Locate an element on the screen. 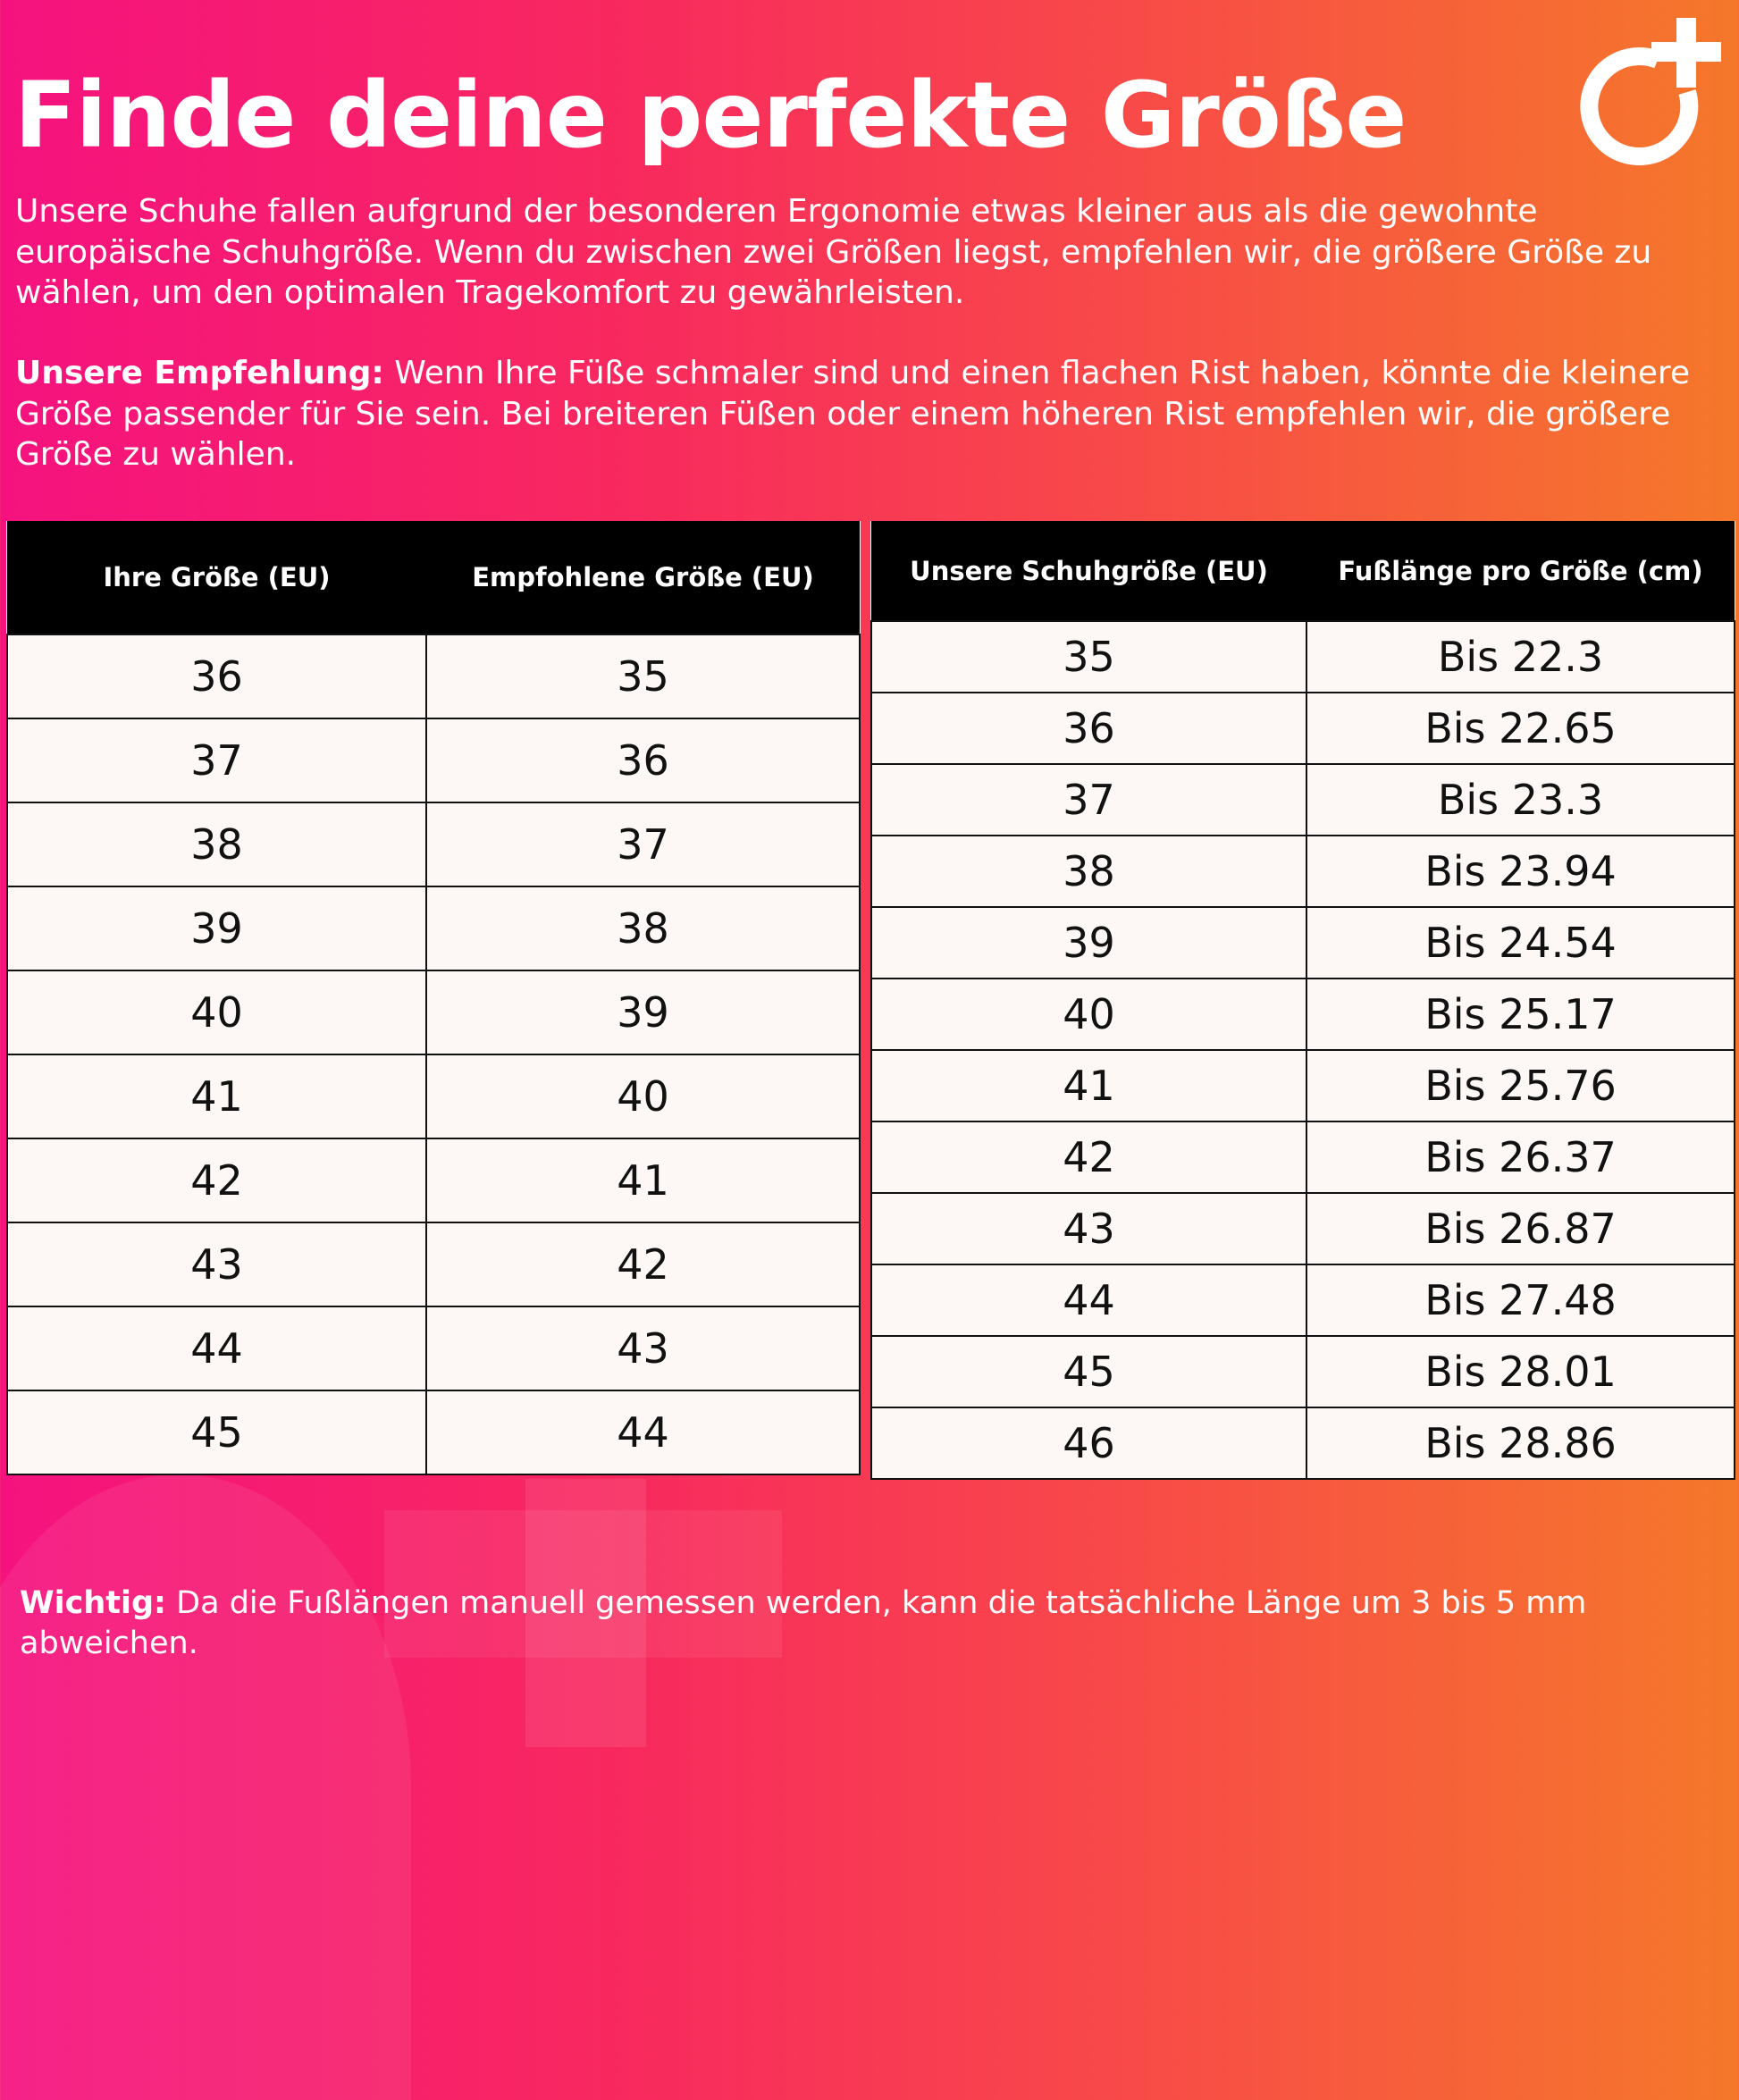 This screenshot has width=1739, height=2100. table-row: 44 43 is located at coordinates (433, 1348).